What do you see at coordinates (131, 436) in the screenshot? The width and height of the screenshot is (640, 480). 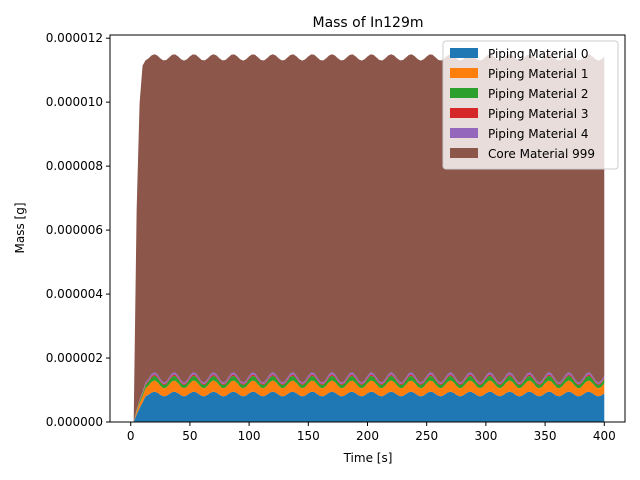 I see `x-tick-label: 0` at bounding box center [131, 436].